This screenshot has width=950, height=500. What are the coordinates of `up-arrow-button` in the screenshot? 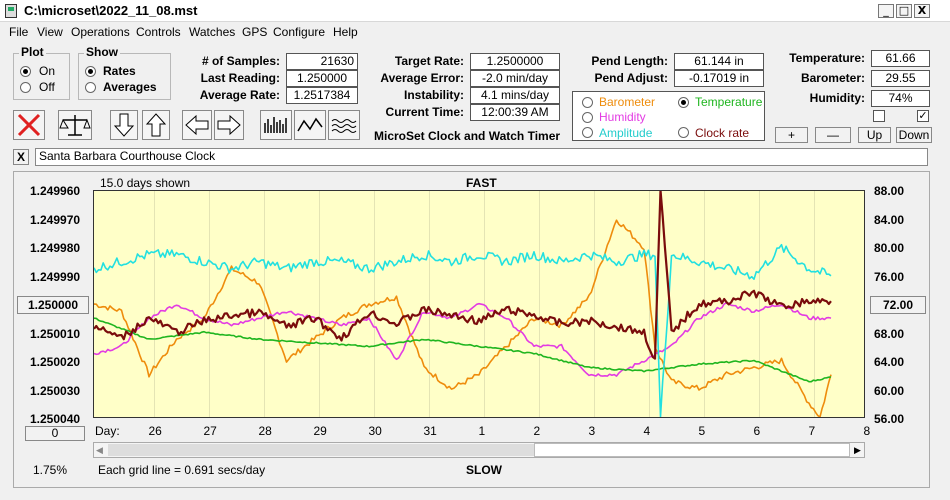 It's located at (156, 125).